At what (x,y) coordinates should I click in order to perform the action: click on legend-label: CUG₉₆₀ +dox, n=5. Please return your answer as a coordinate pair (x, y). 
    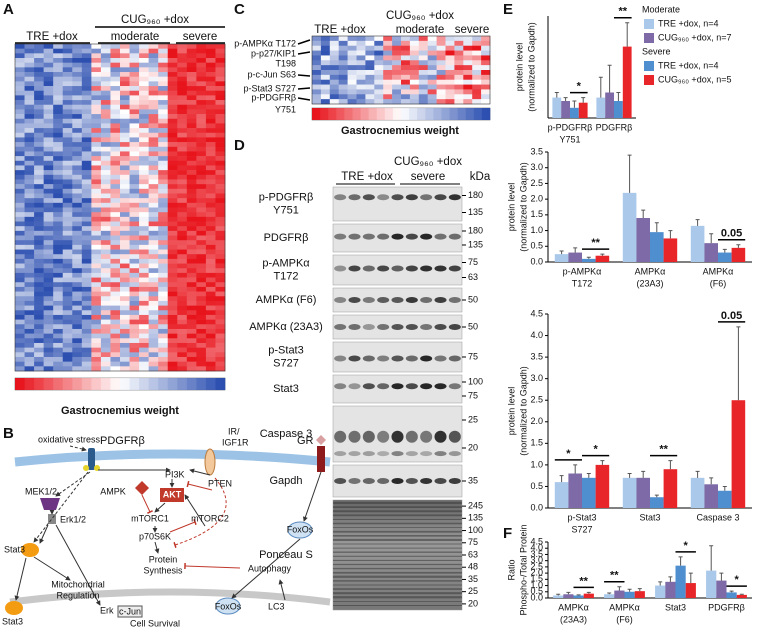
    Looking at the image, I should click on (694, 79).